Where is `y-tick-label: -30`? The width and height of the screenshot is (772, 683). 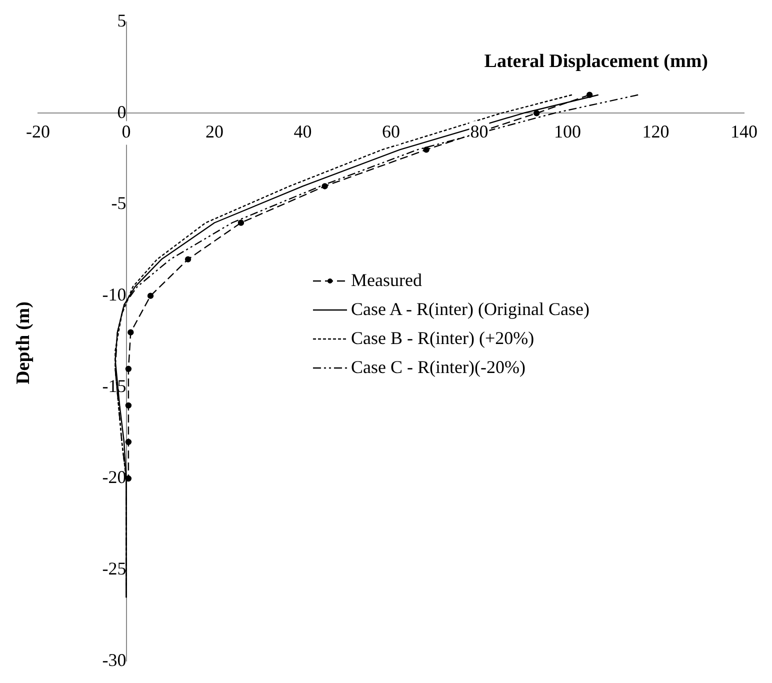 y-tick-label: -30 is located at coordinates (114, 660).